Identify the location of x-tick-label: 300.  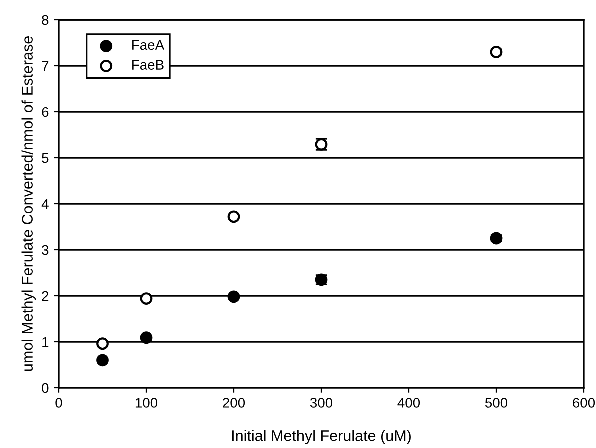
(321, 403).